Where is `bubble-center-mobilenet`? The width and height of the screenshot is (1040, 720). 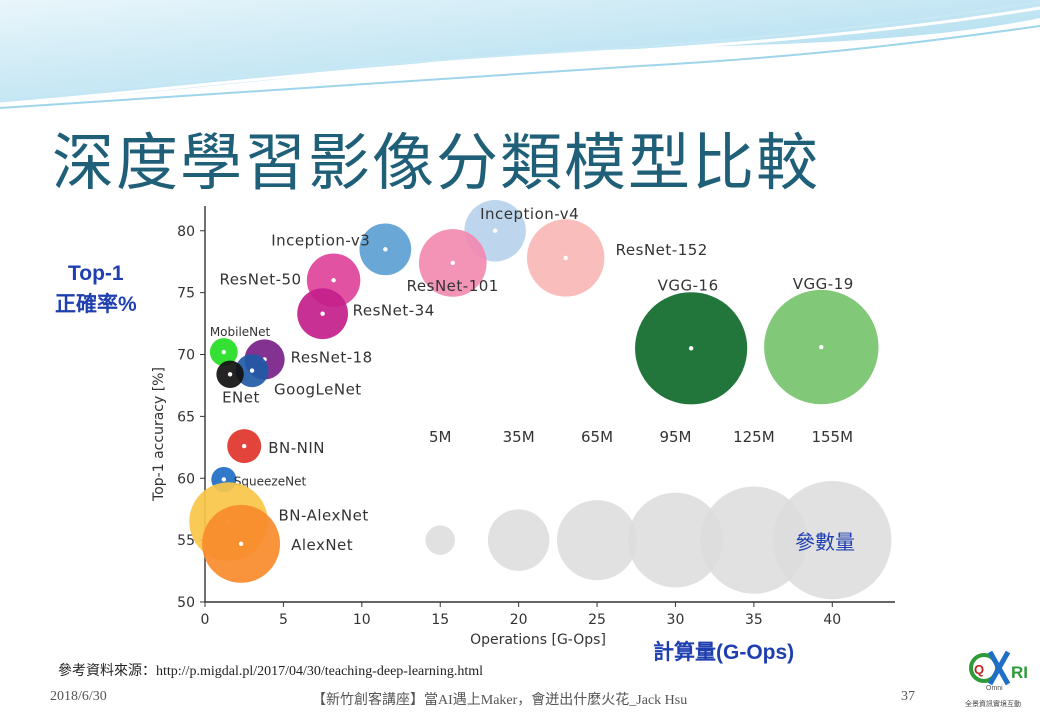 bubble-center-mobilenet is located at coordinates (224, 352).